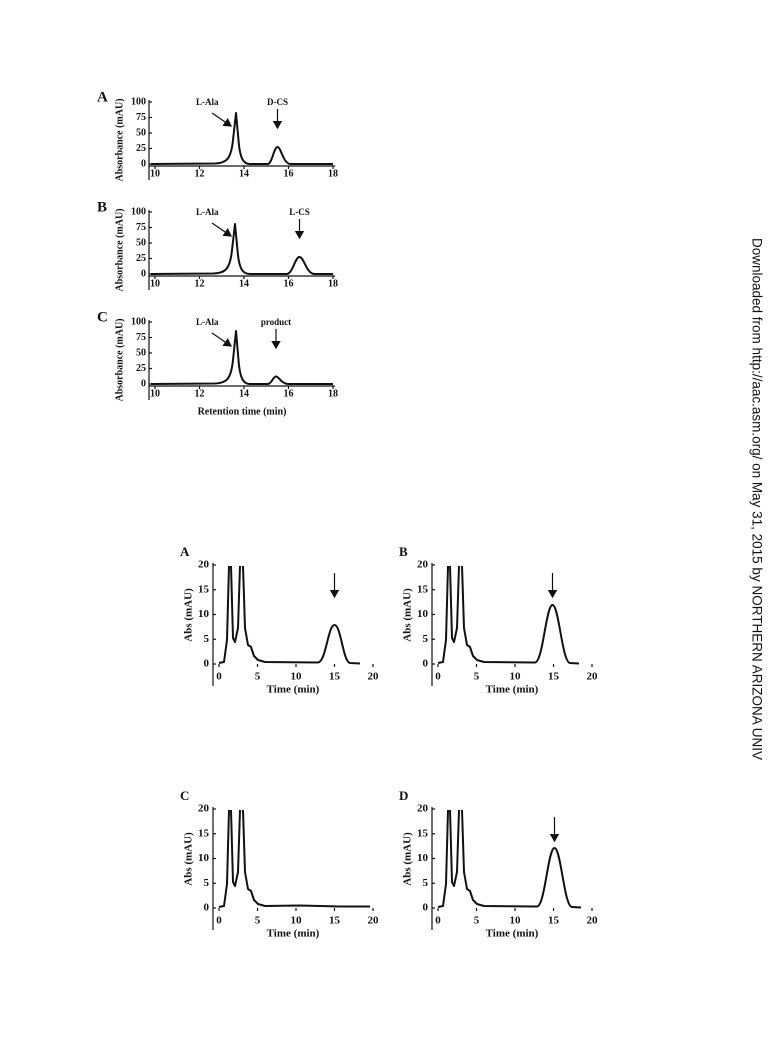  What do you see at coordinates (403, 795) in the screenshot?
I see `panel-label: D` at bounding box center [403, 795].